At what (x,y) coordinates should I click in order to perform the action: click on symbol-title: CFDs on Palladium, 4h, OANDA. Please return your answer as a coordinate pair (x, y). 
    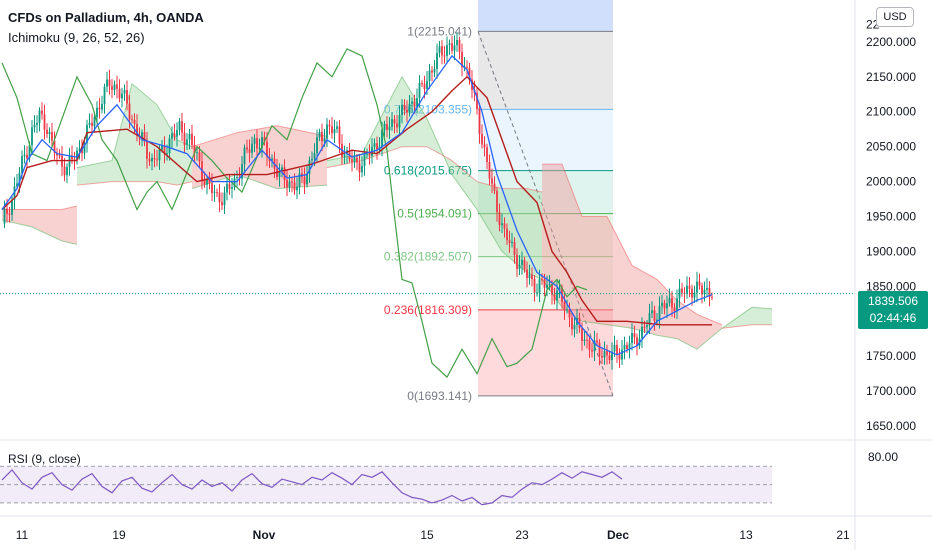
    Looking at the image, I should click on (106, 17).